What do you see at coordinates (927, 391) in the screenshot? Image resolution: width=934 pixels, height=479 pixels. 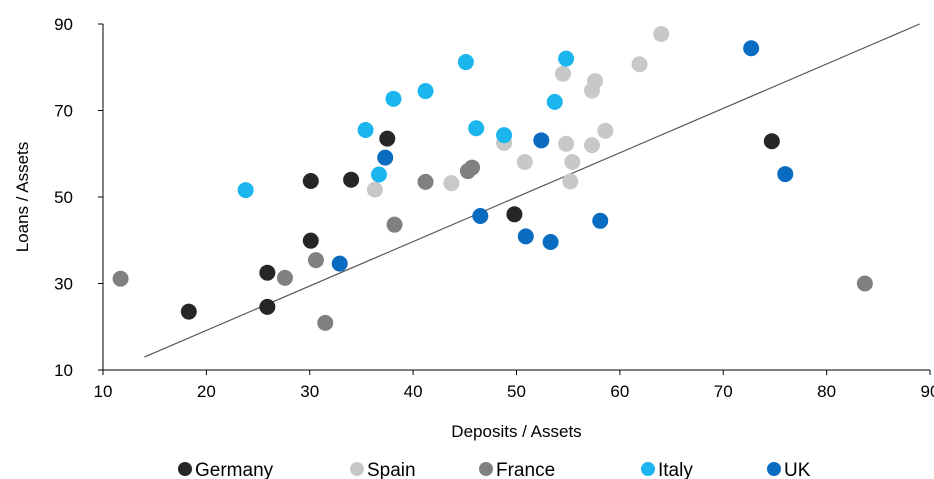 I see `x-tick-label: 90` at bounding box center [927, 391].